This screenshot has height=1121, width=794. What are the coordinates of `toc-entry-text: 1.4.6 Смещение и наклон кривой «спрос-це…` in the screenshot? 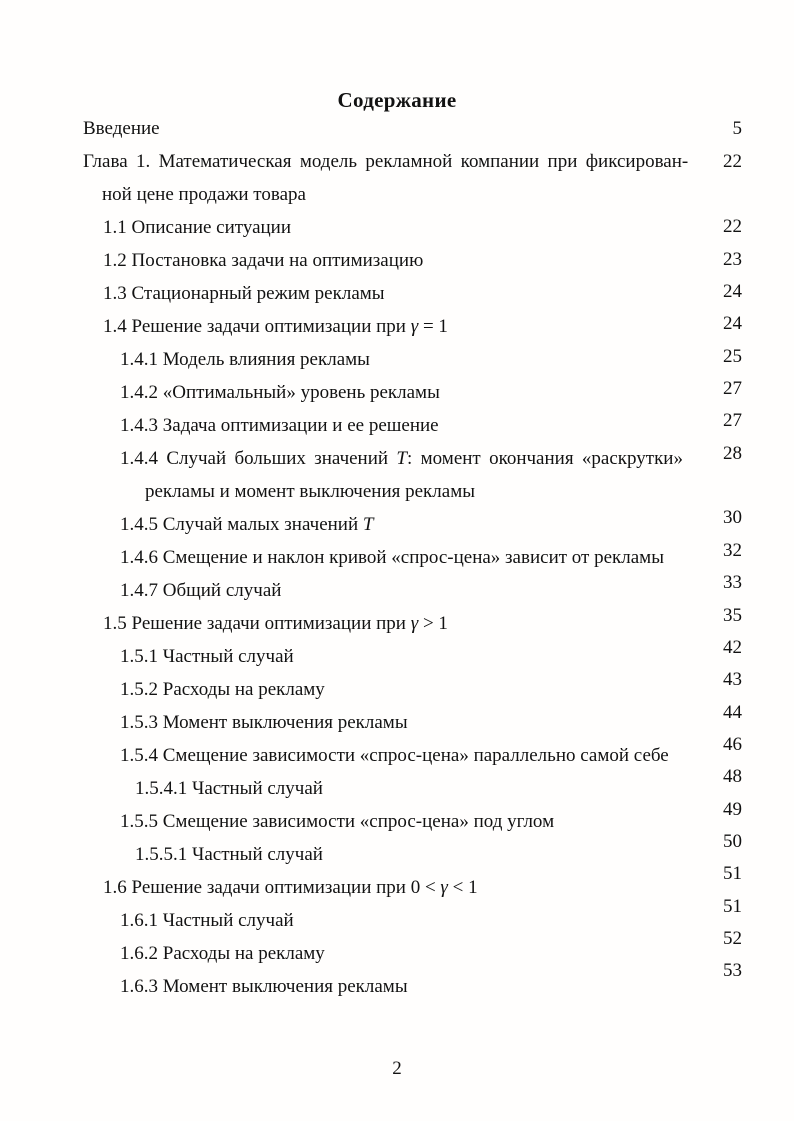 It's located at (392, 557).